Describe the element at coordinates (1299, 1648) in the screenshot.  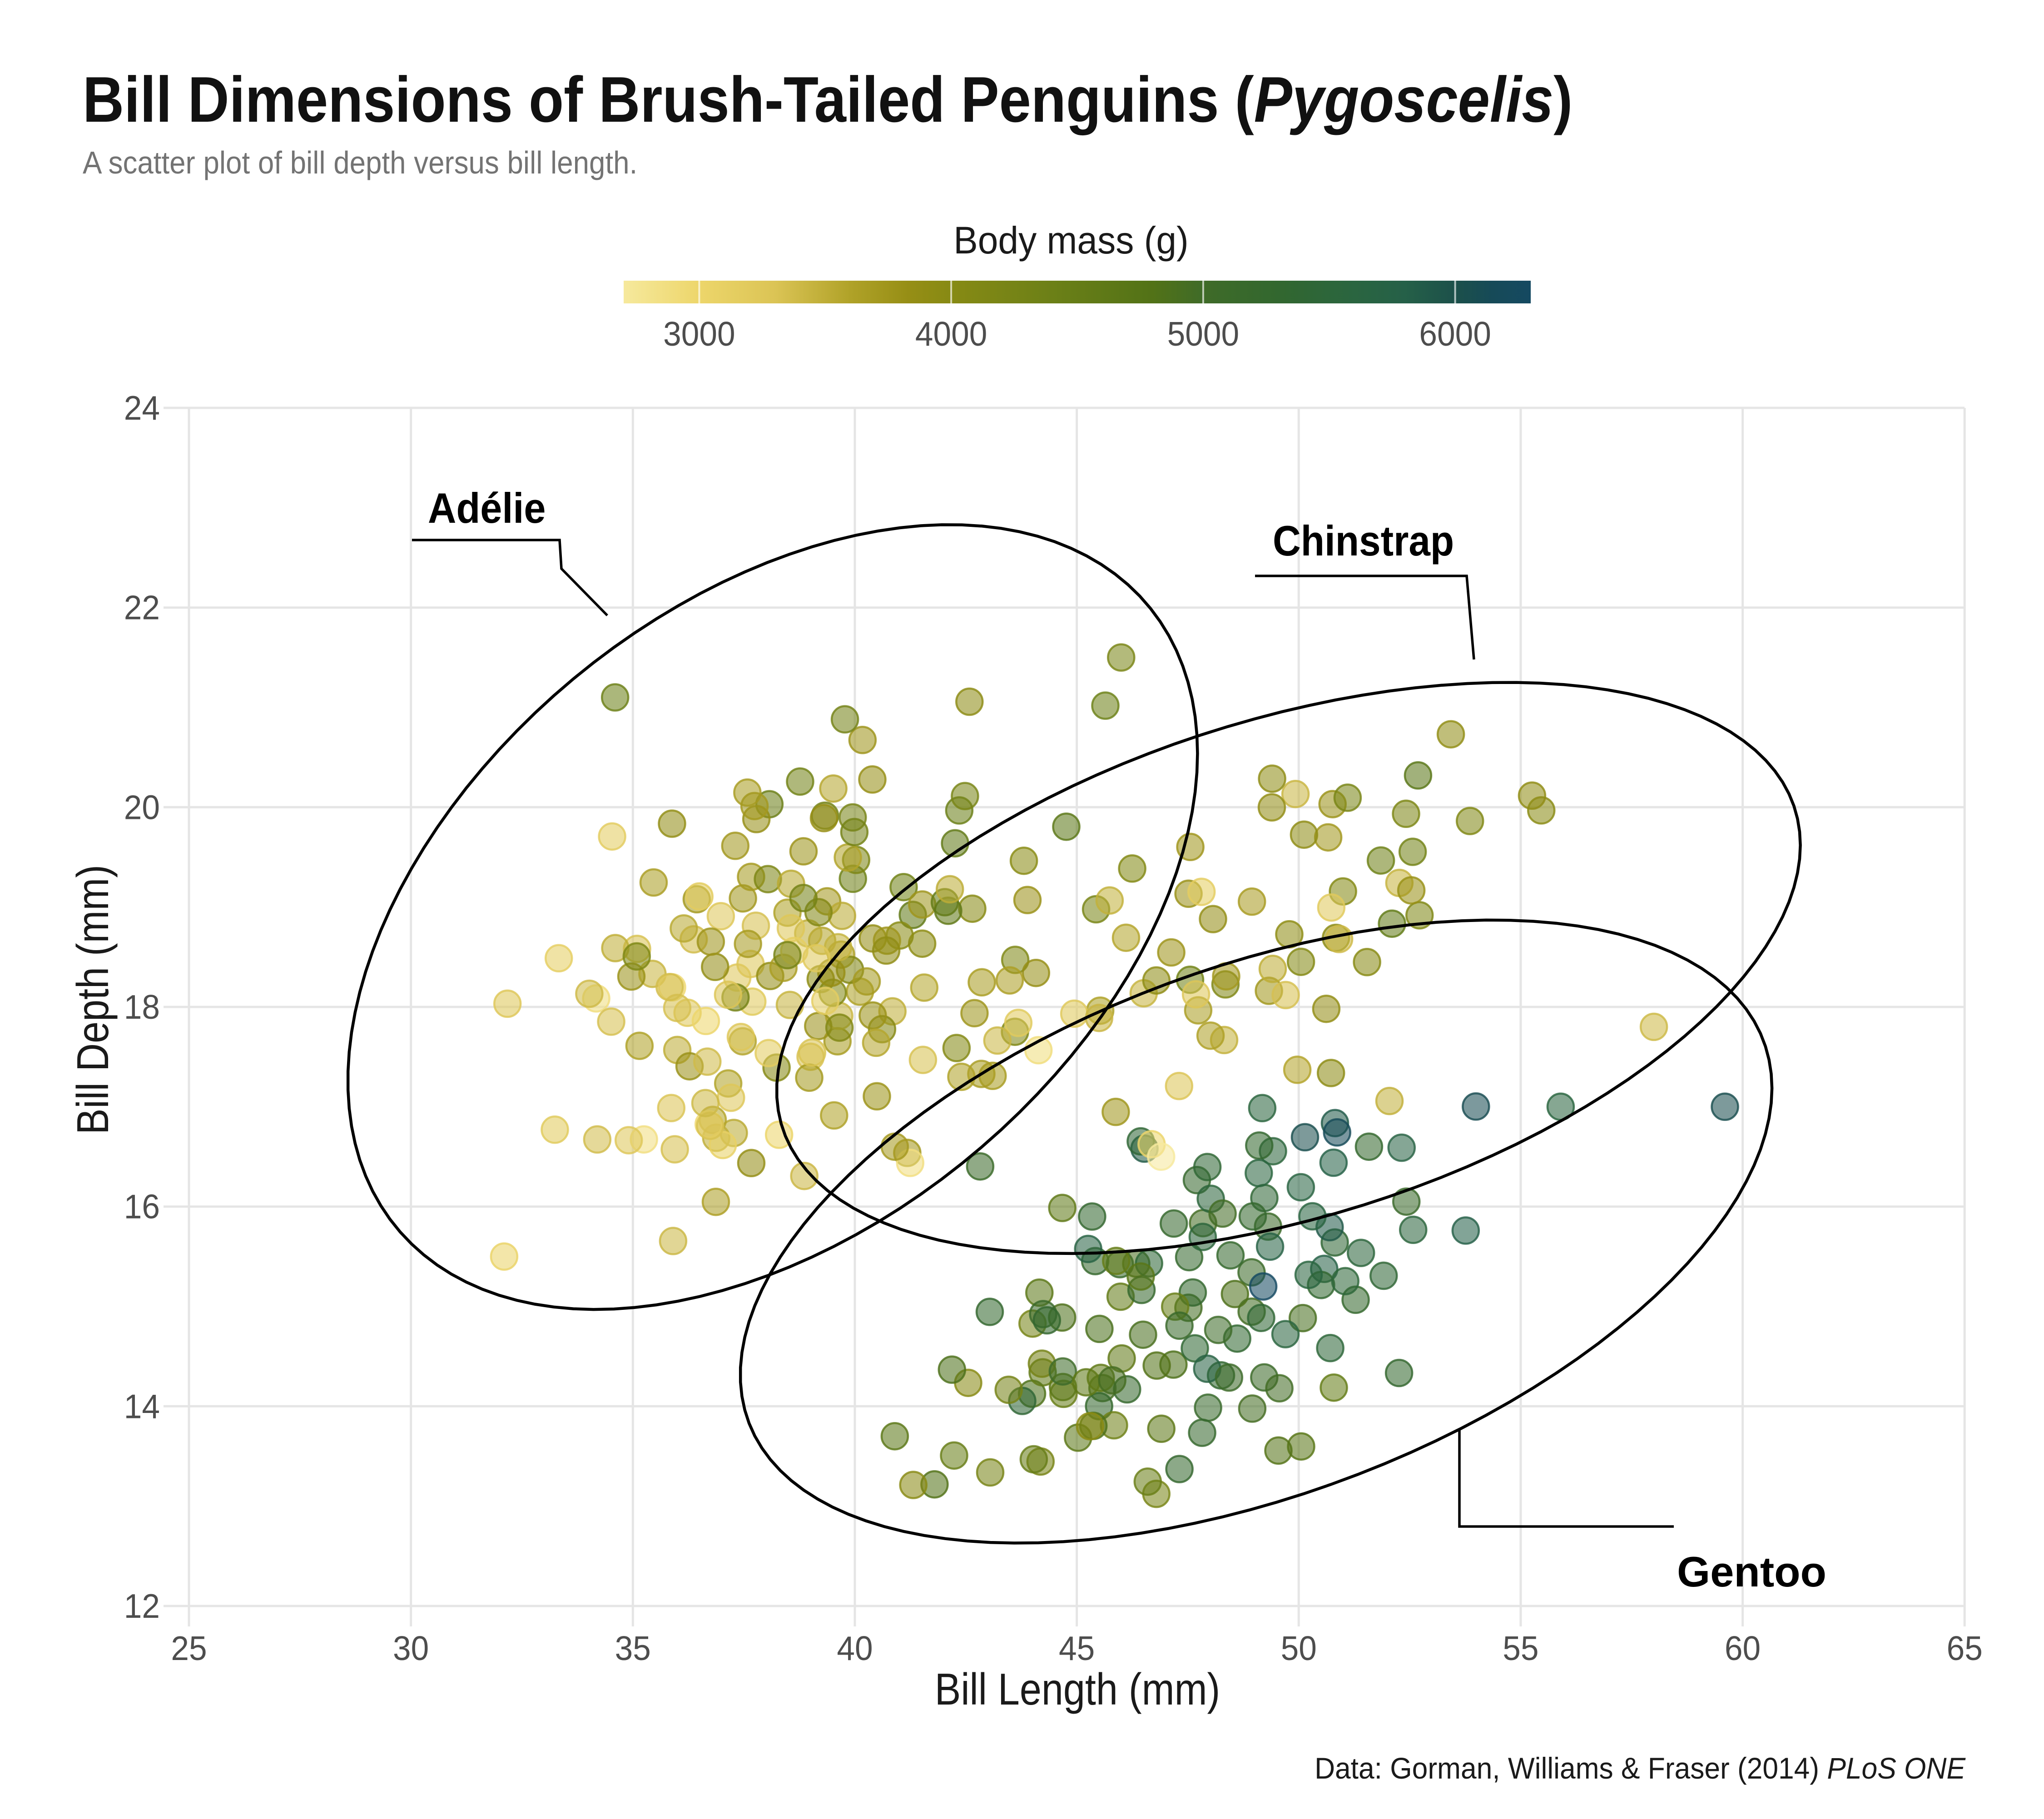
I see `svg-text: 50` at that location.